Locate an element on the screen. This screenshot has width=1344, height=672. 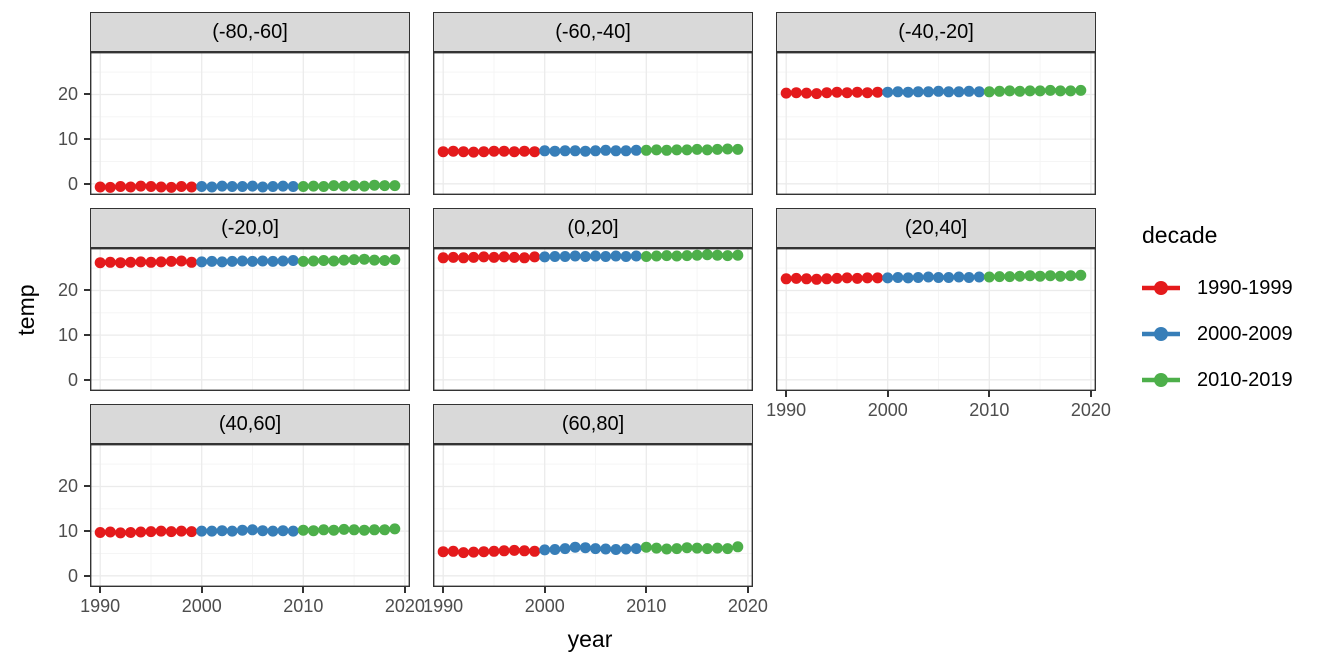
facet-strip: (-20,0] is located at coordinates (250, 228).